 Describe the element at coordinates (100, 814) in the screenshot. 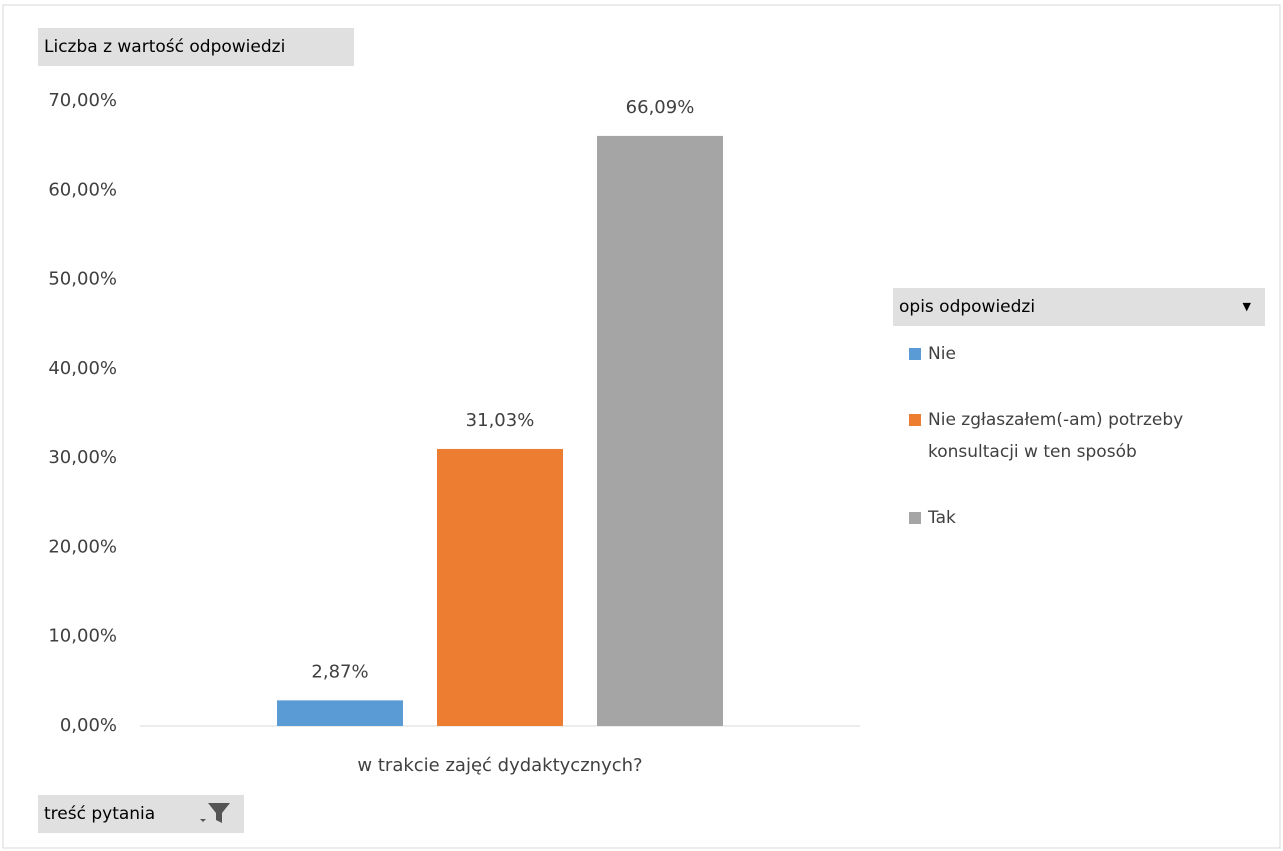

I see `filter-label: treść pytania` at that location.